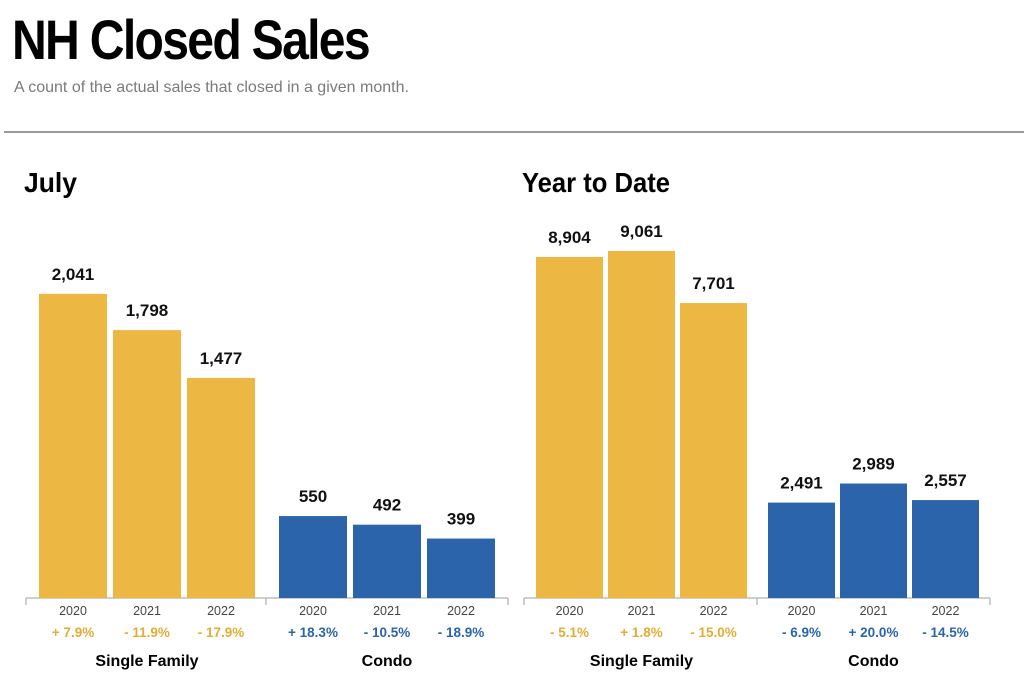 This screenshot has width=1024, height=683. What do you see at coordinates (387, 505) in the screenshot?
I see `july-condo-value-label: 492` at bounding box center [387, 505].